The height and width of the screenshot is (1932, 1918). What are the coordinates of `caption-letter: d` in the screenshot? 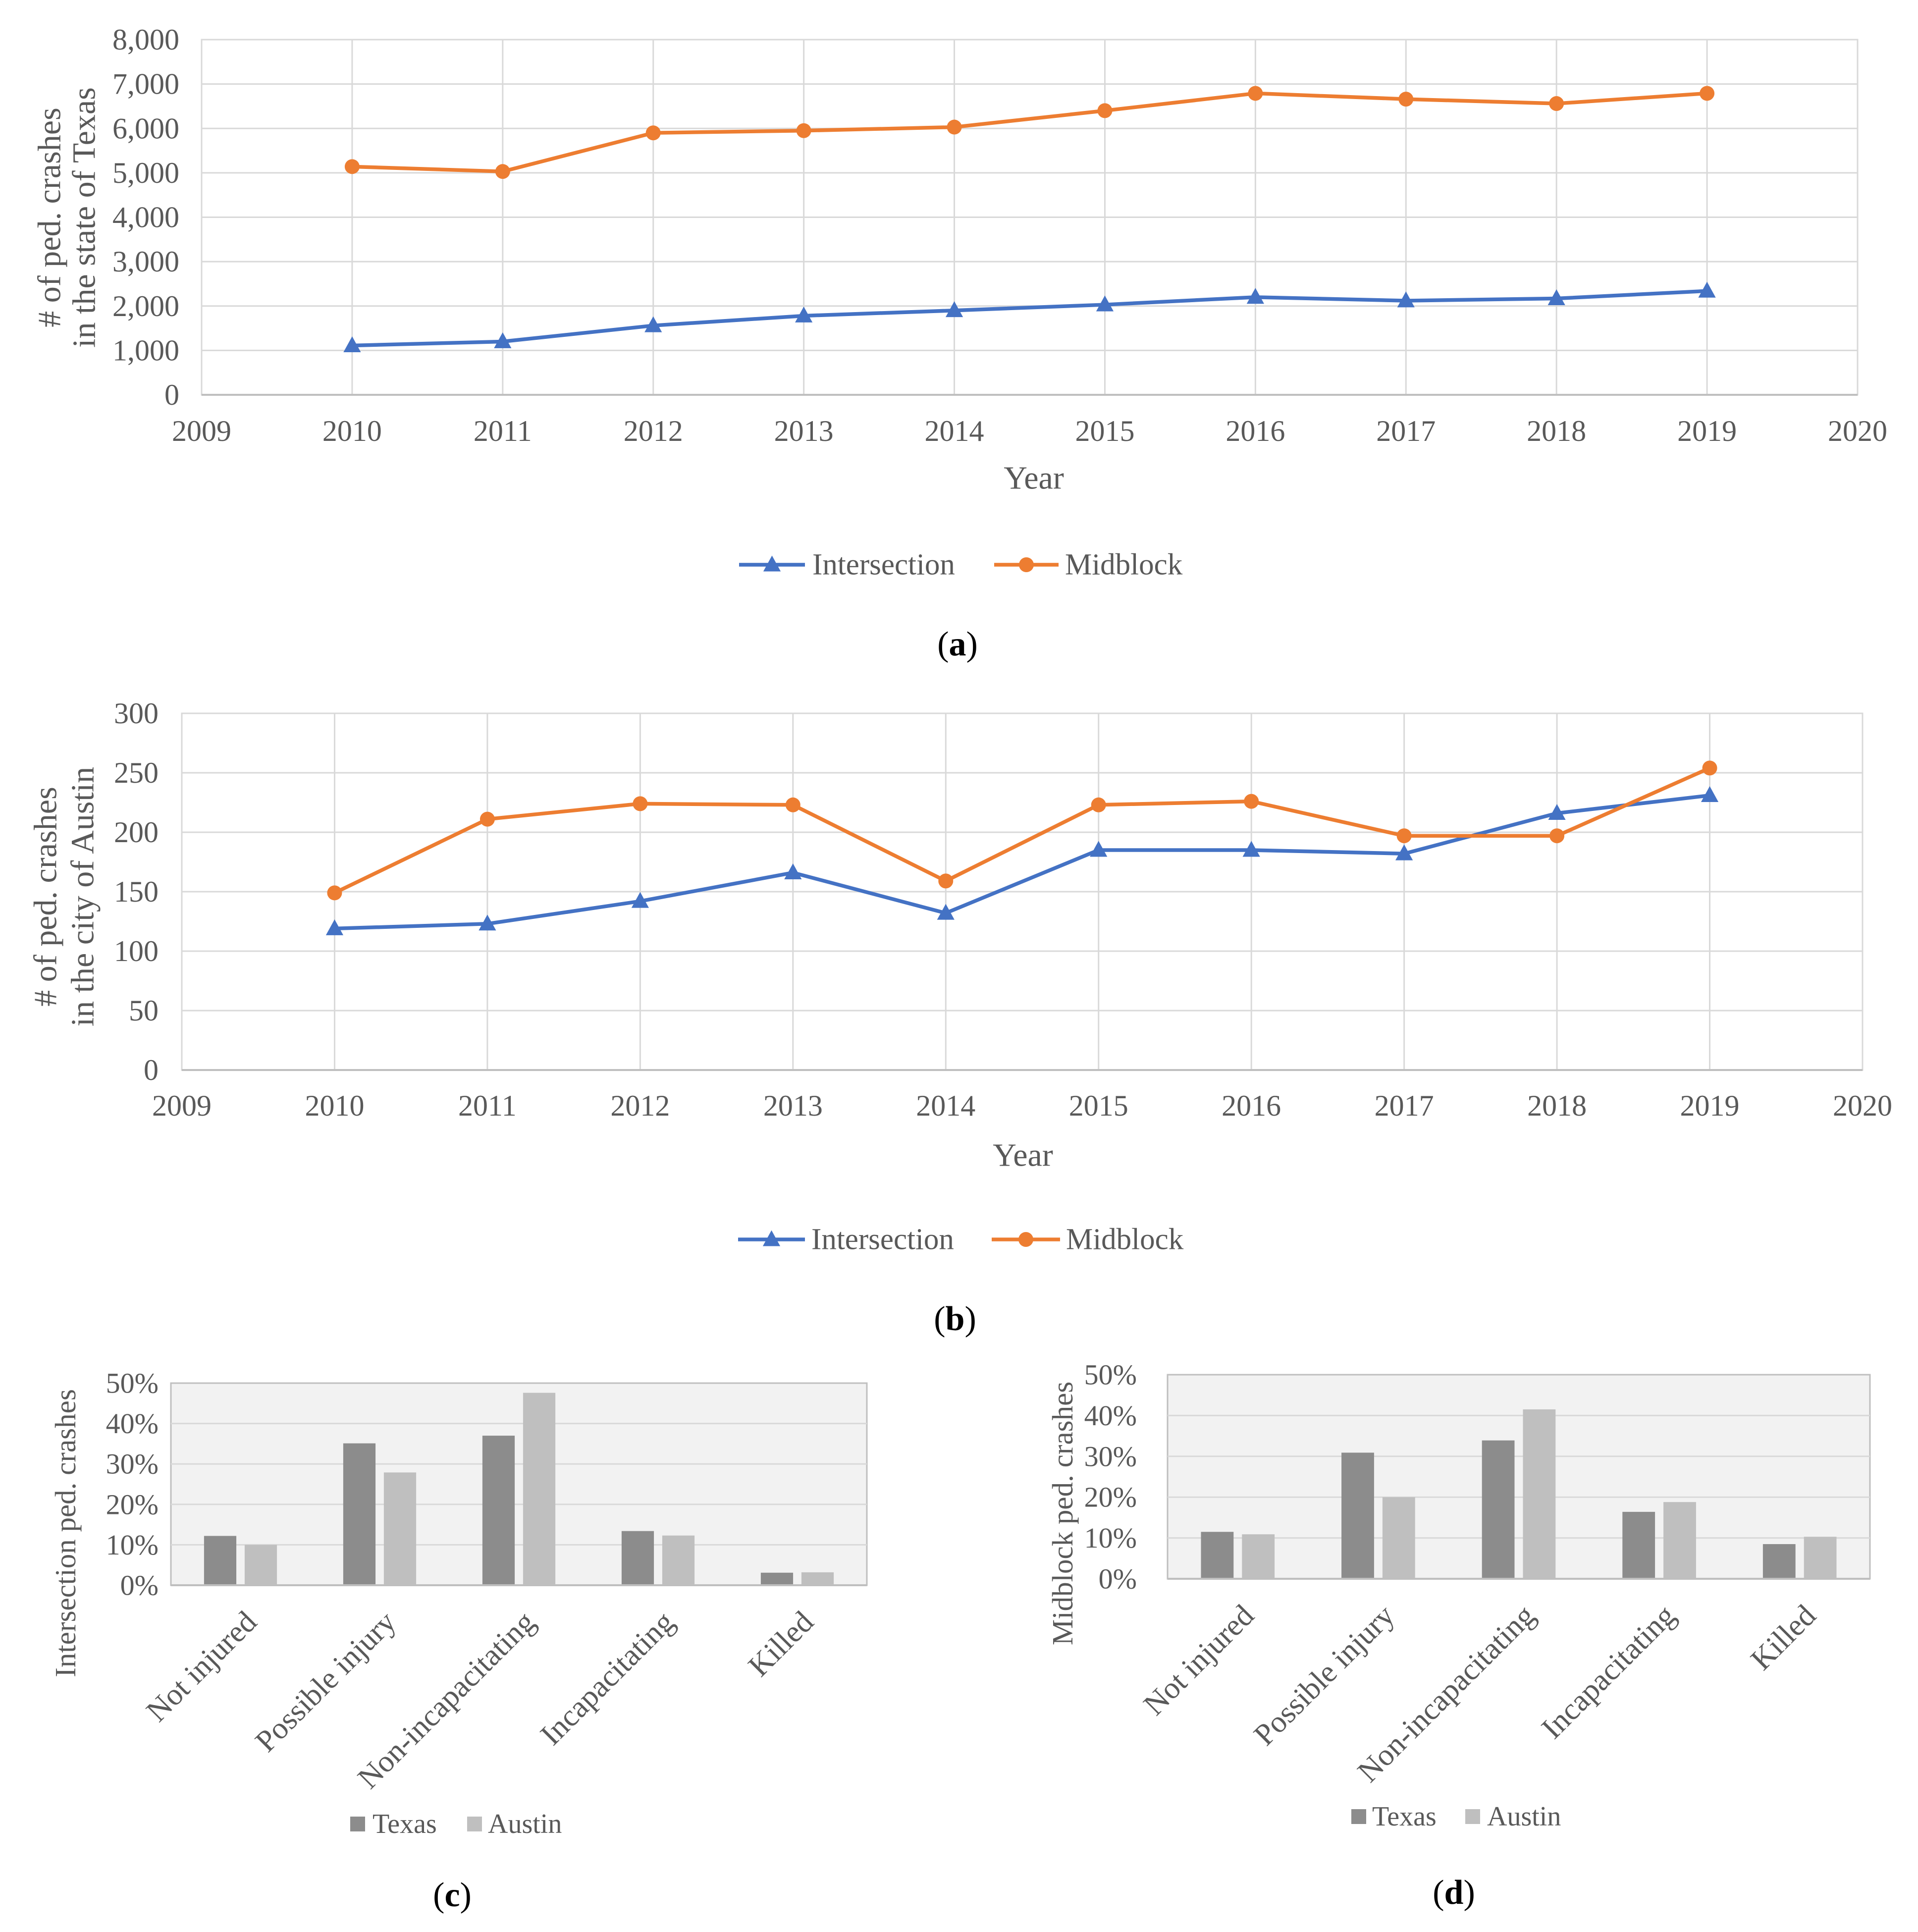 It's located at (1454, 1893).